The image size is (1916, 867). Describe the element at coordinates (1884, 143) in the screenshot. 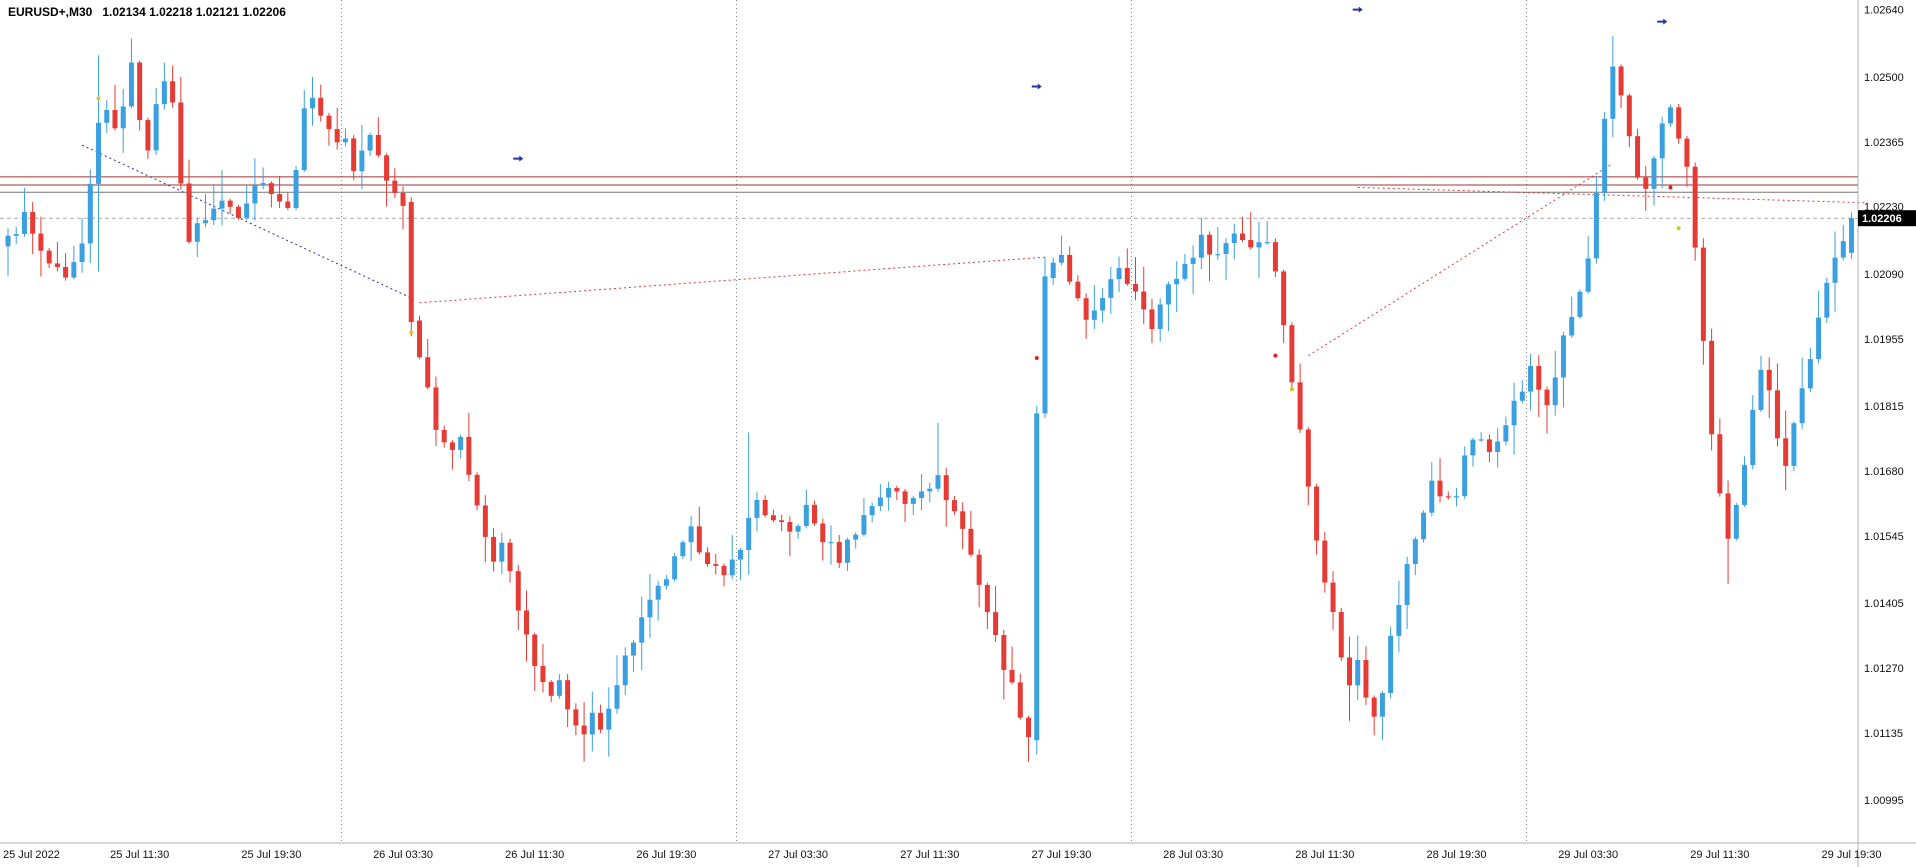

I see `y-axis-label: 1.02365` at that location.